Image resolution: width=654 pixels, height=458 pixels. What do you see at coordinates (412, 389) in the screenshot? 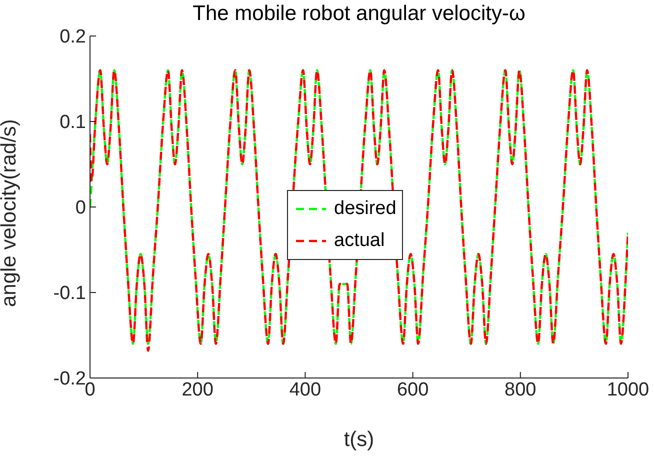
I see `x-tick-label: 600` at bounding box center [412, 389].